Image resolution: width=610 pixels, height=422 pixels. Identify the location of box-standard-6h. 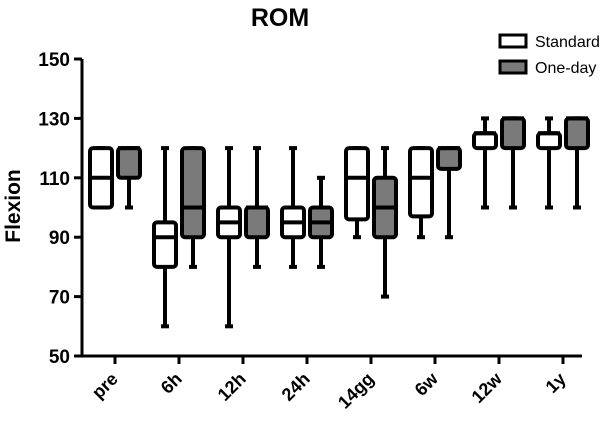
(165, 237).